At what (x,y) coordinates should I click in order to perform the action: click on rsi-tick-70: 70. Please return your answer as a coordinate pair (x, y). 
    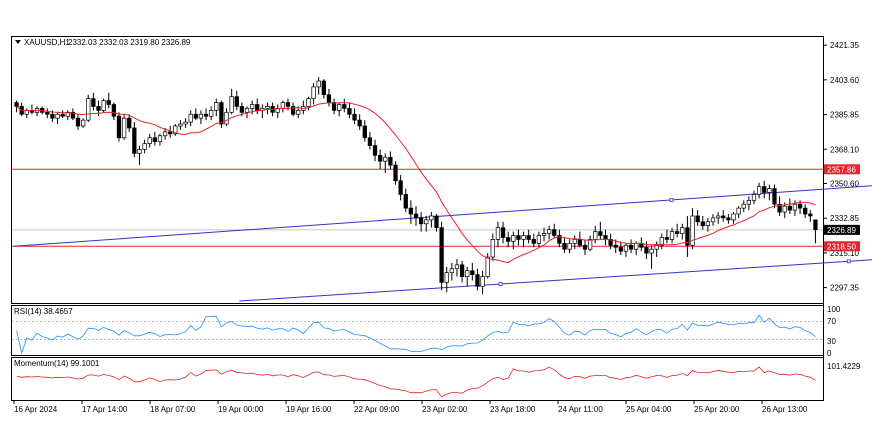
    Looking at the image, I should click on (831, 321).